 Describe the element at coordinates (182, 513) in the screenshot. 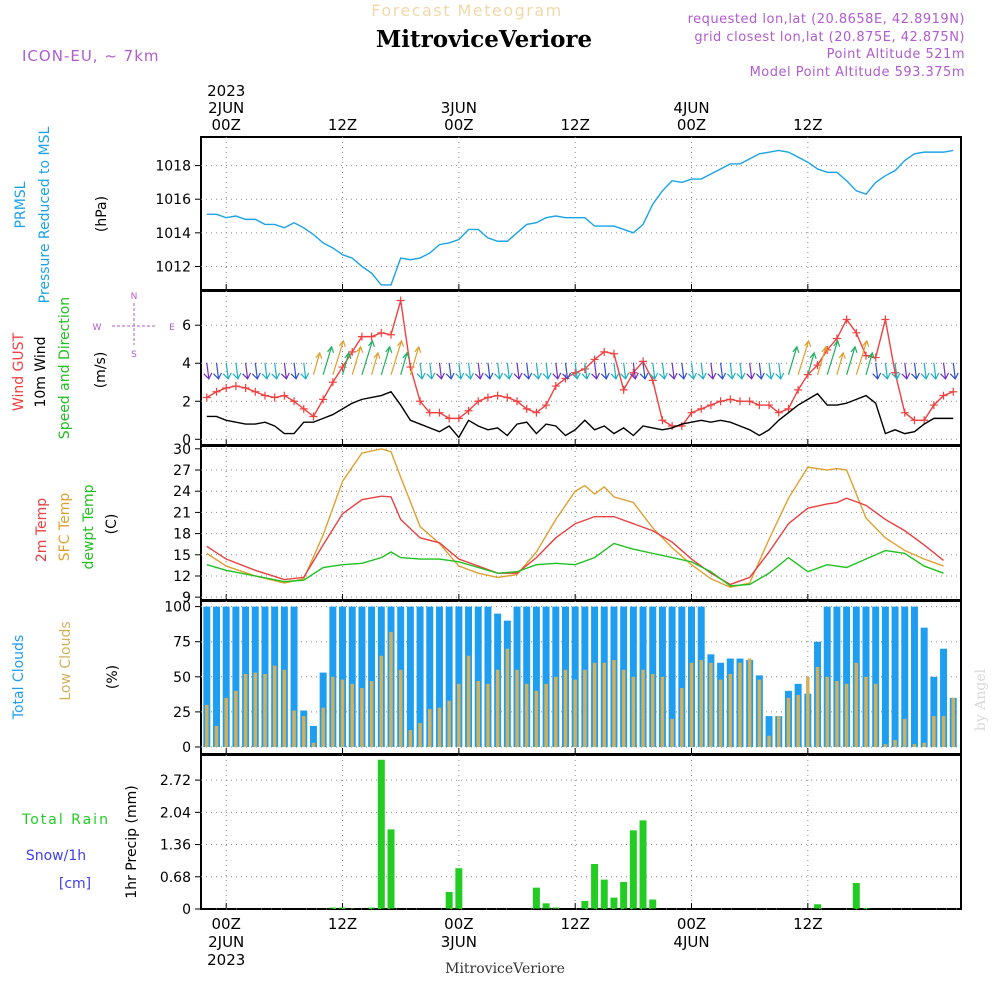

I see `y-tick-label: 21` at that location.